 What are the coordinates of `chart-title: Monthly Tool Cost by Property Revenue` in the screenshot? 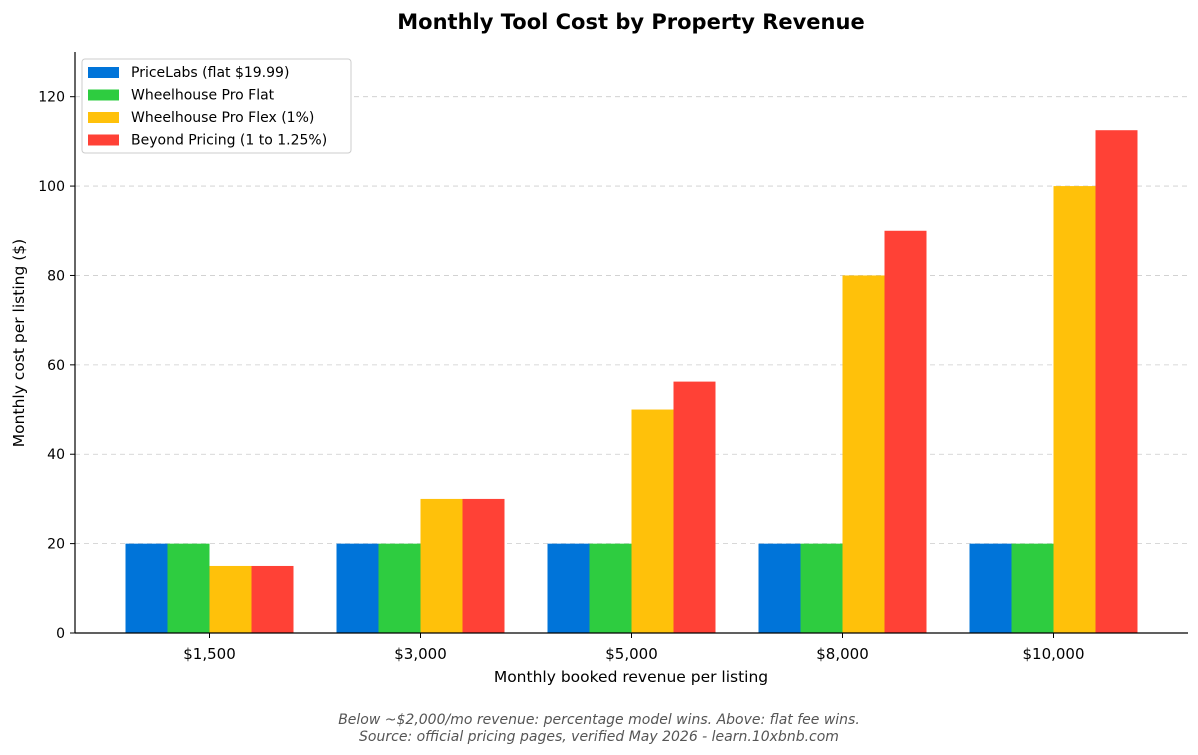 It's located at (630, 22).